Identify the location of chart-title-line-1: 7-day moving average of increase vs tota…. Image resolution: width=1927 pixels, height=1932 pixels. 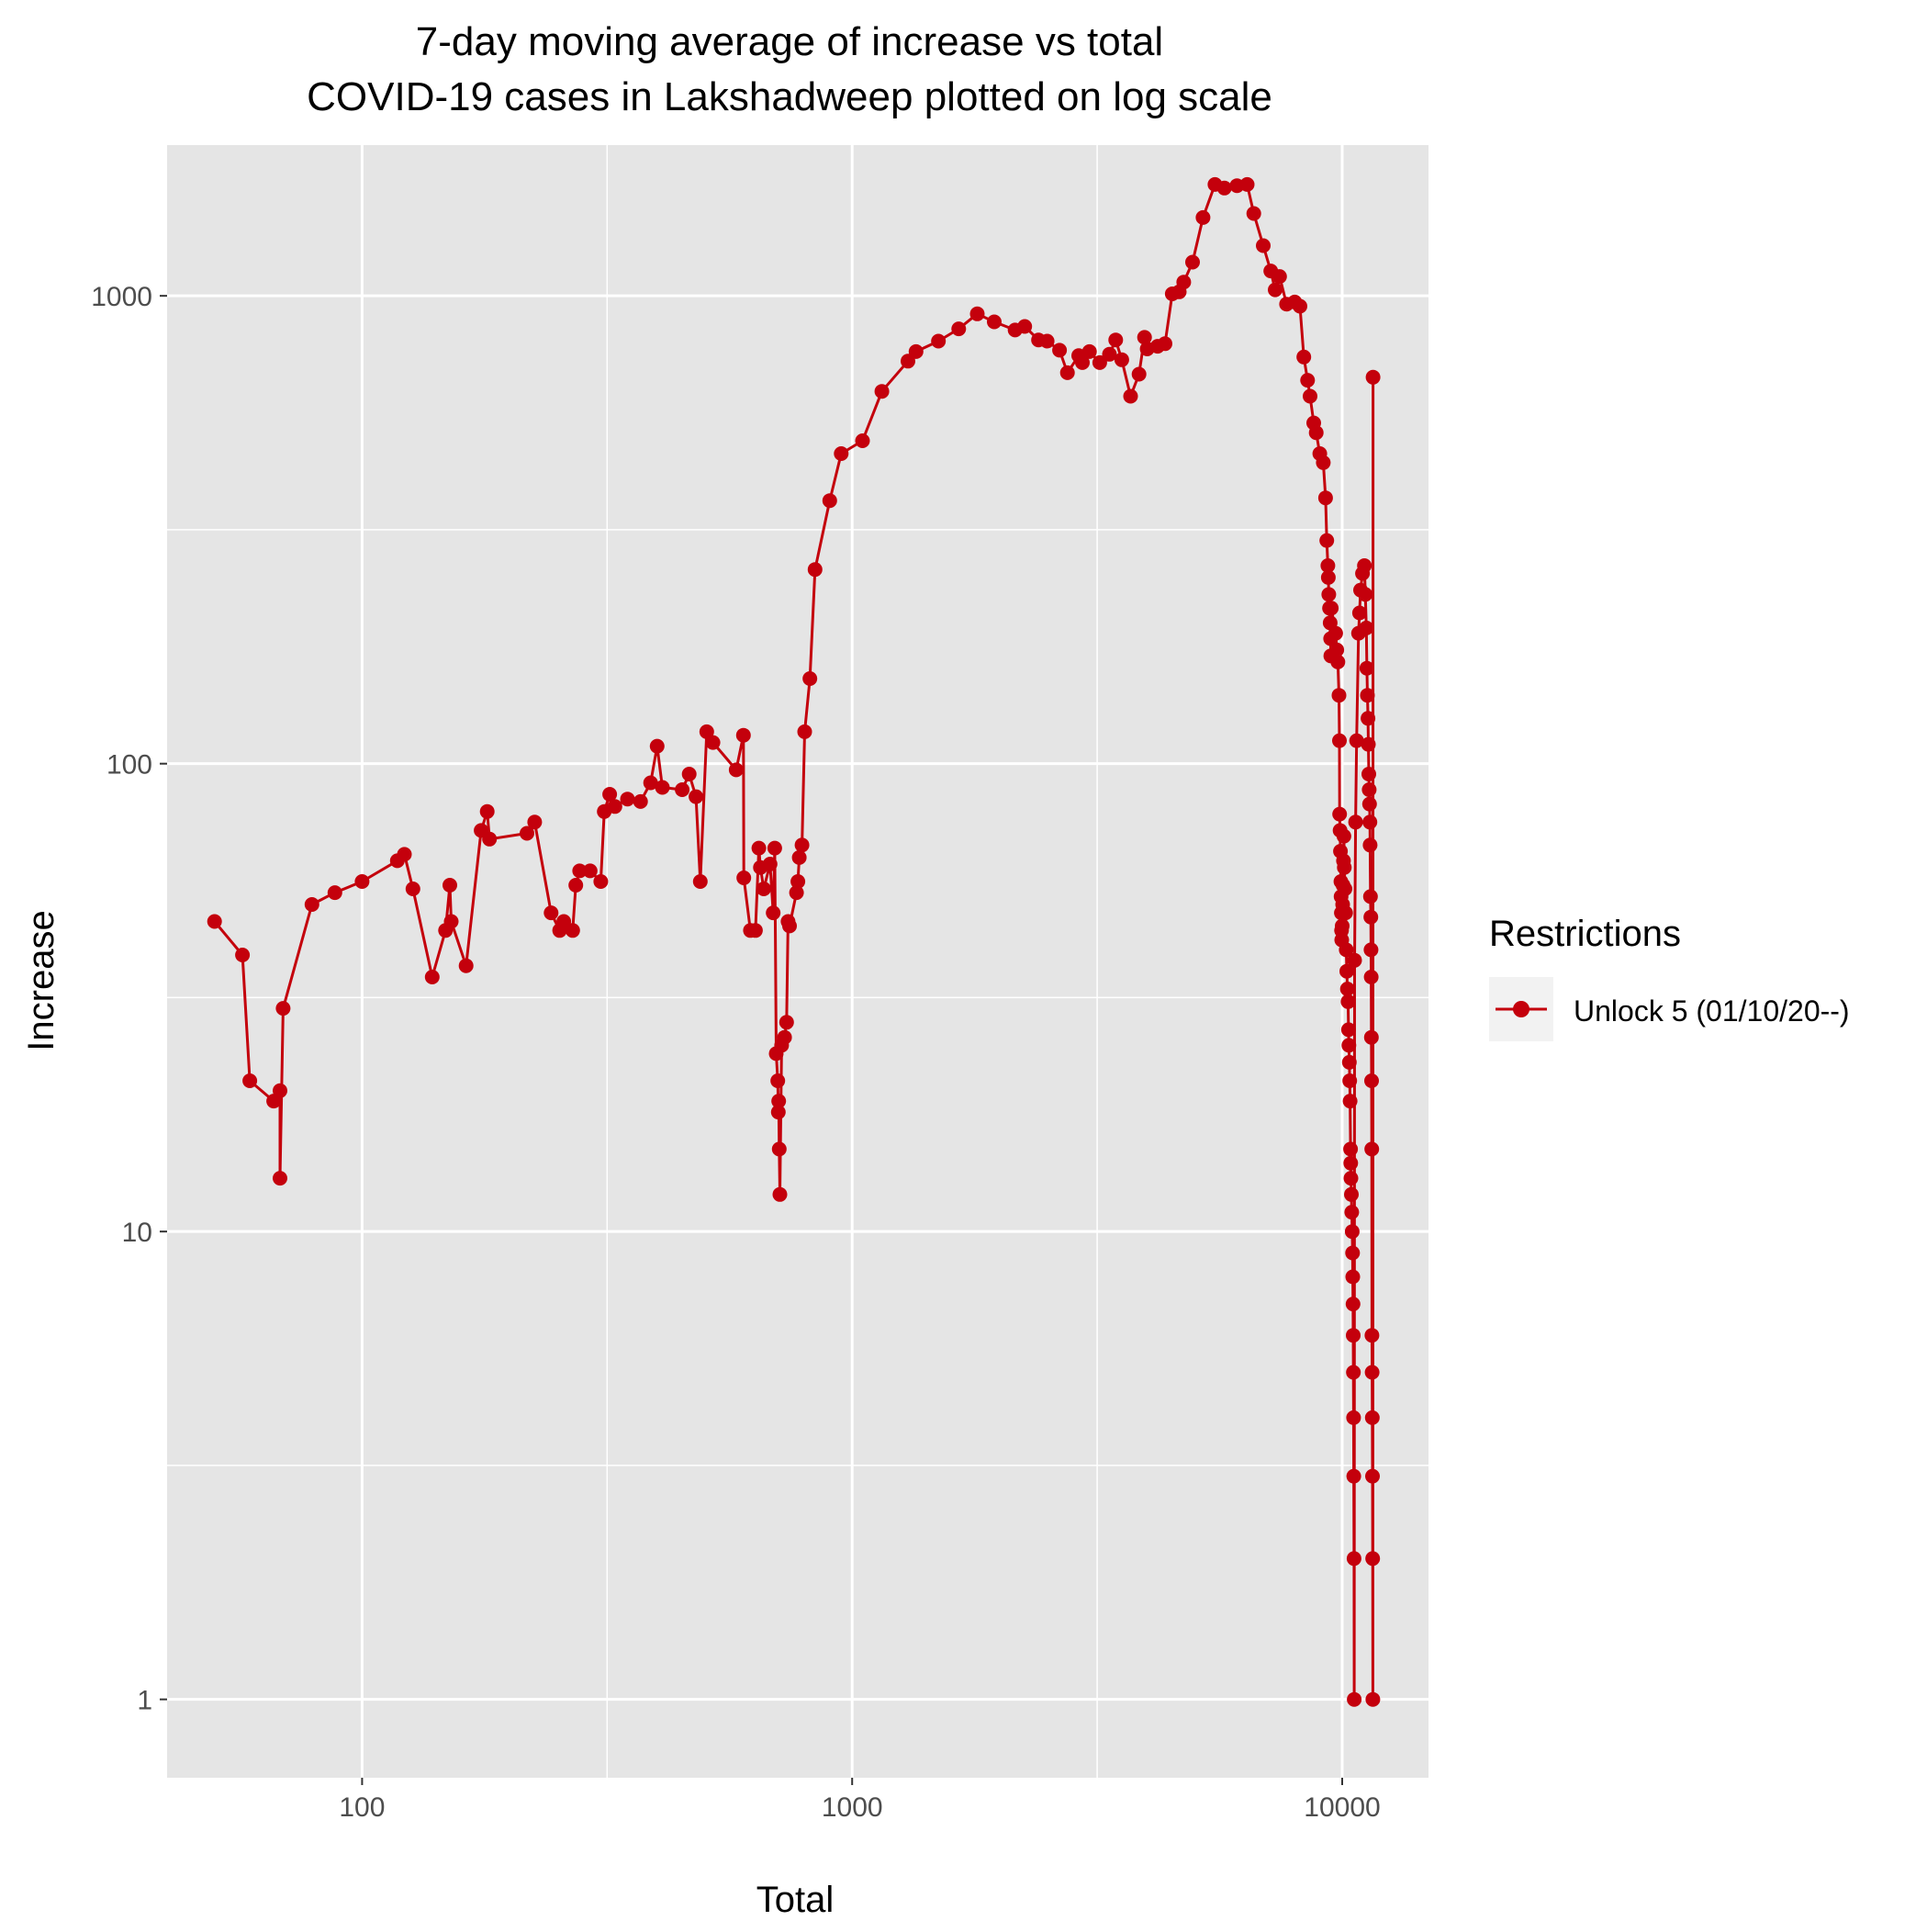
(790, 41).